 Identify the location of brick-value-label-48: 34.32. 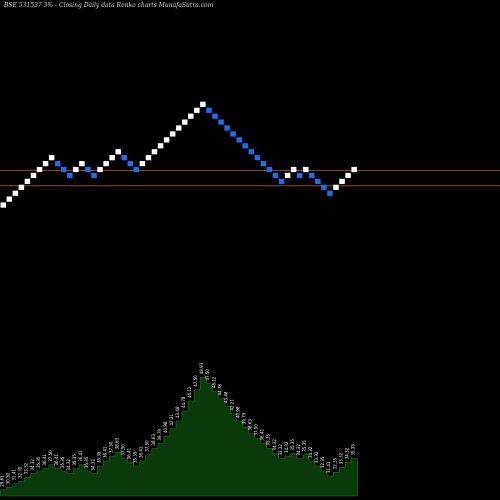
(286, 447).